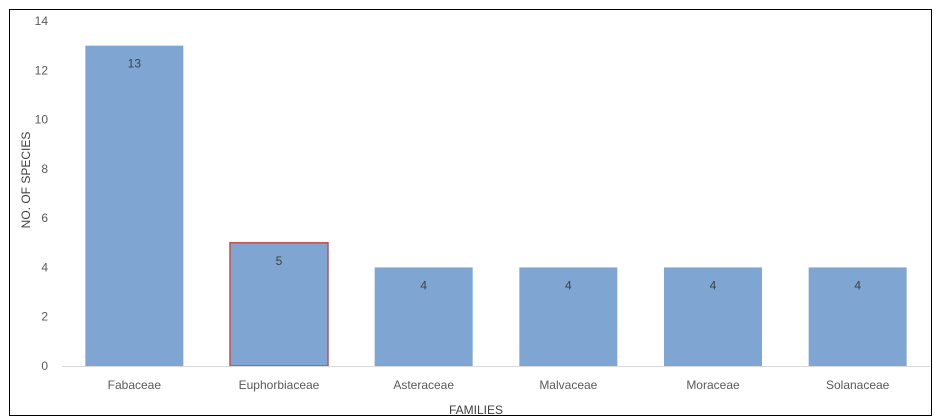 The height and width of the screenshot is (419, 934). Describe the element at coordinates (135, 64) in the screenshot. I see `data-label: 13` at that location.